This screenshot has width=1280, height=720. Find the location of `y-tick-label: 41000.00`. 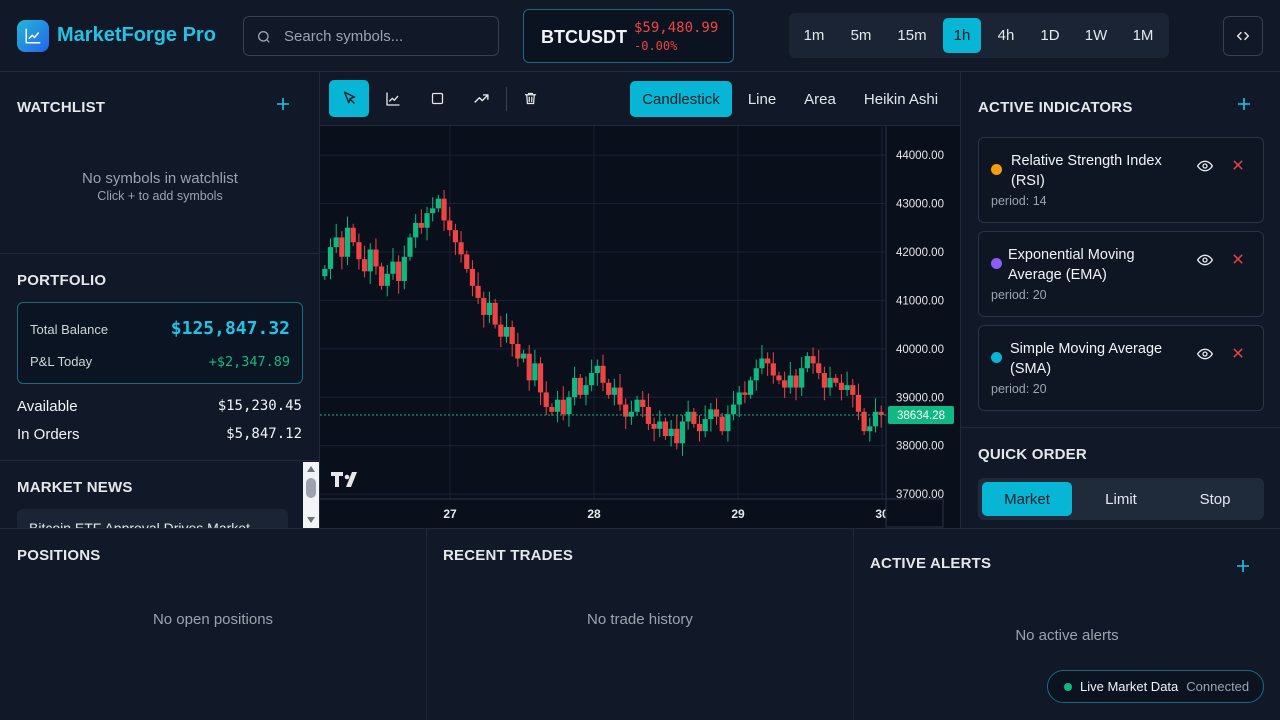

y-tick-label: 41000.00 is located at coordinates (920, 301).